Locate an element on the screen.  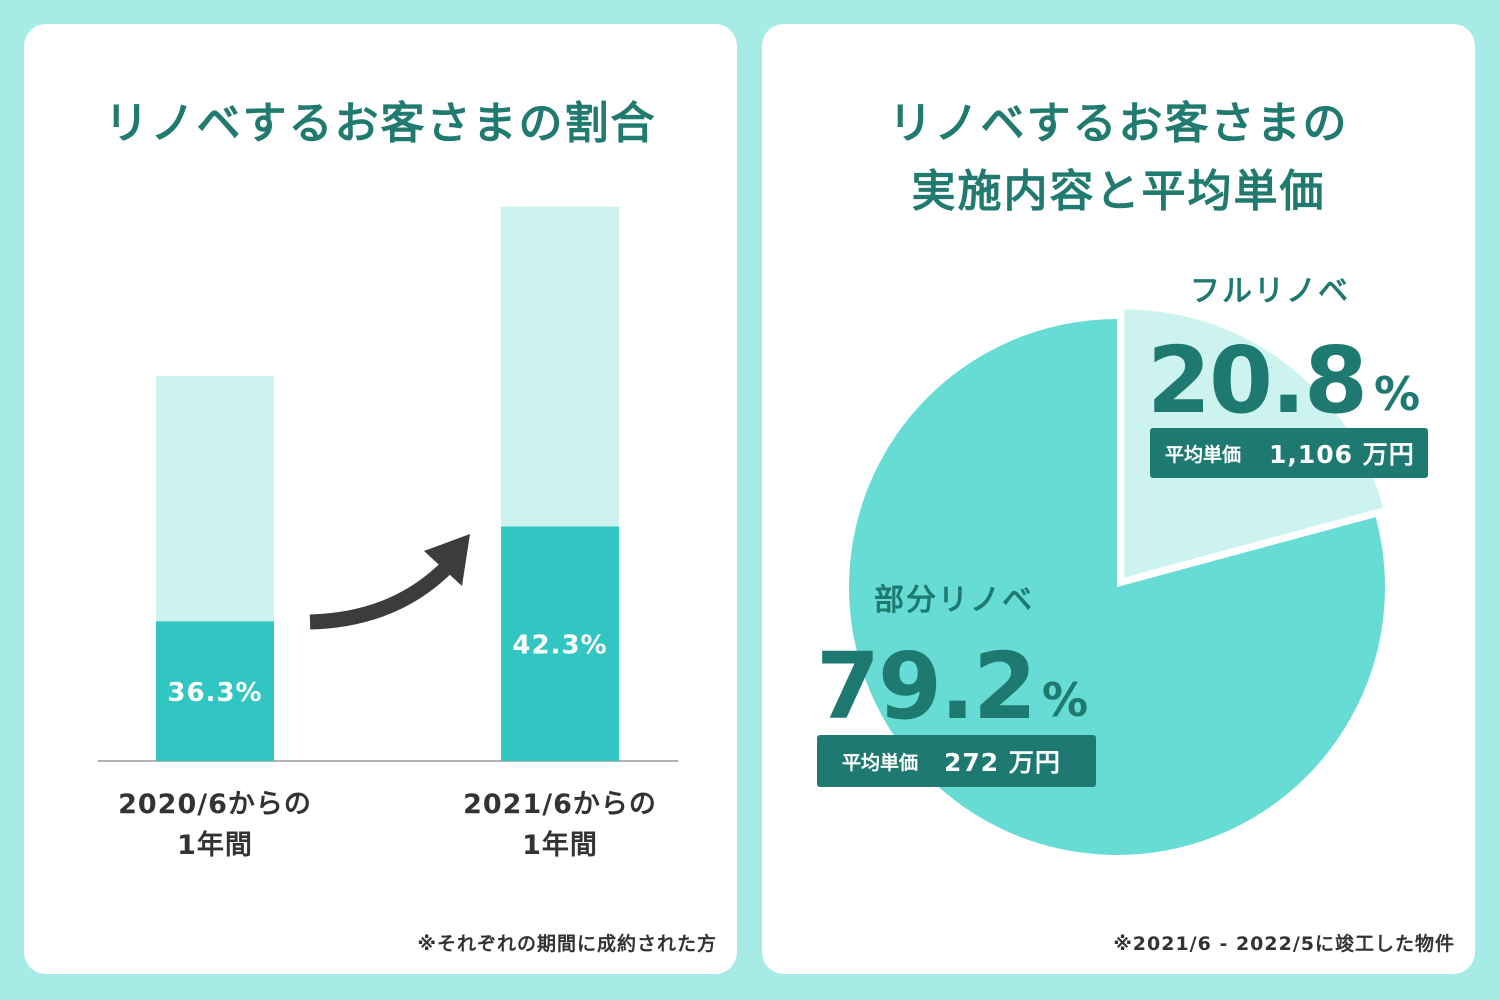
partial-renovation-price-badge is located at coordinates (956, 761).